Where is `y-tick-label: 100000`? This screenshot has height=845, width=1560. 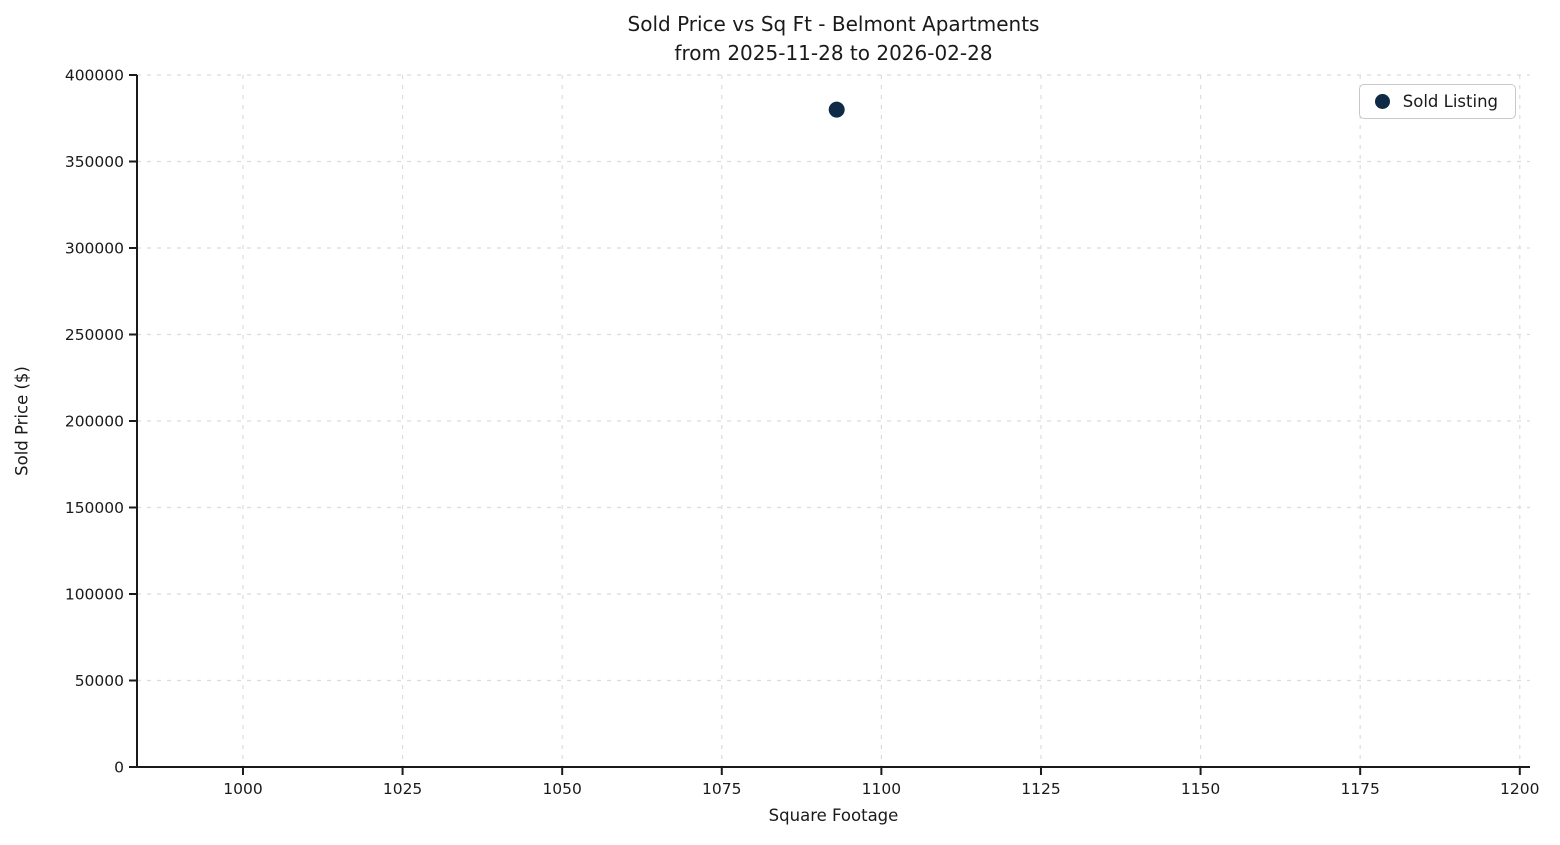 y-tick-label: 100000 is located at coordinates (94, 595).